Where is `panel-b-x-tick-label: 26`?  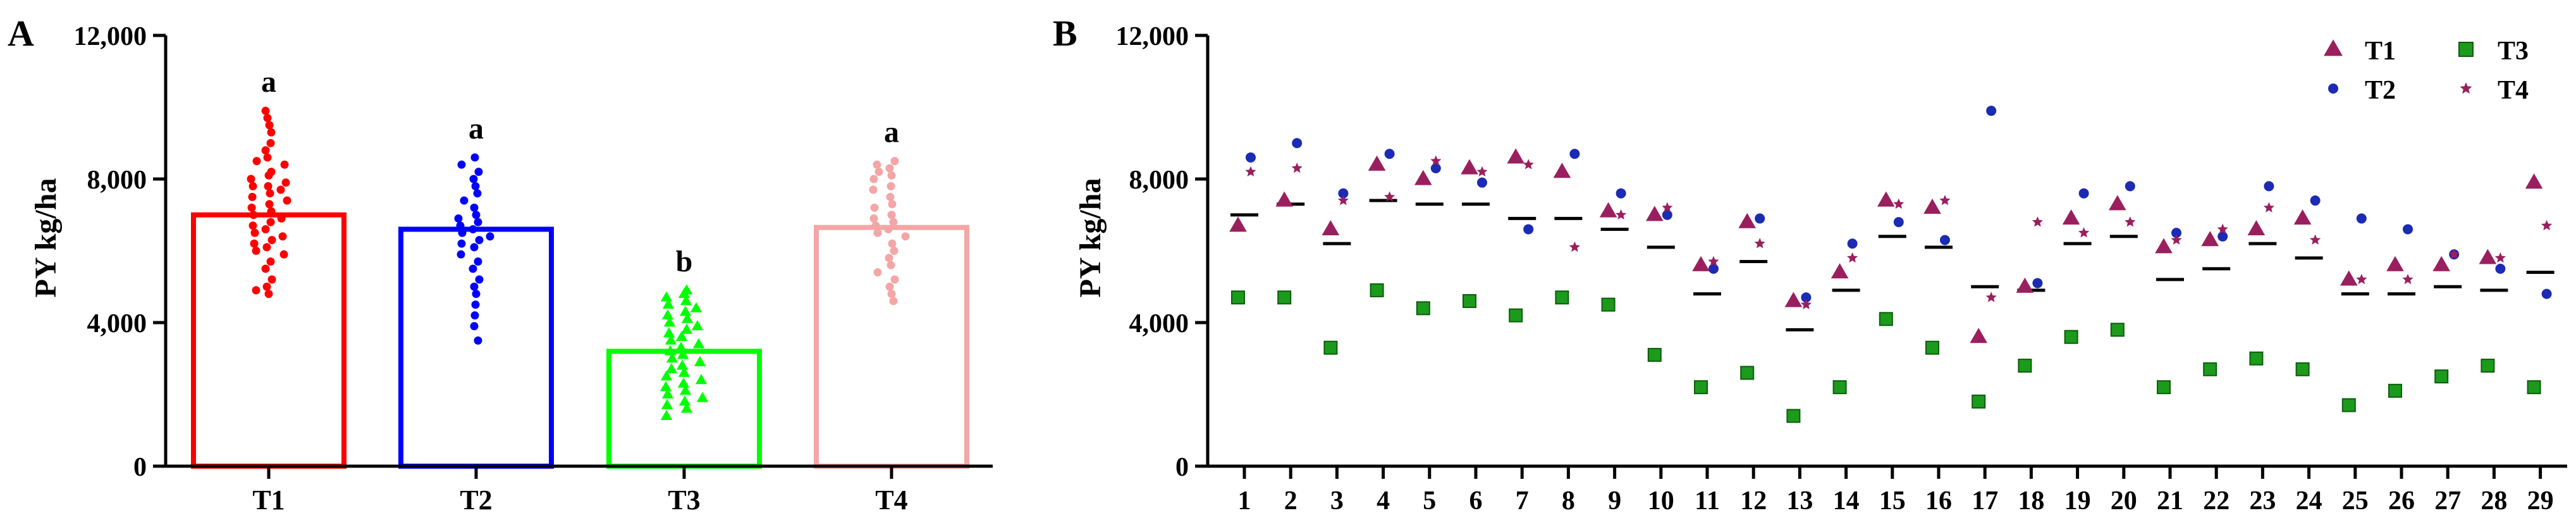 panel-b-x-tick-label: 26 is located at coordinates (2401, 501).